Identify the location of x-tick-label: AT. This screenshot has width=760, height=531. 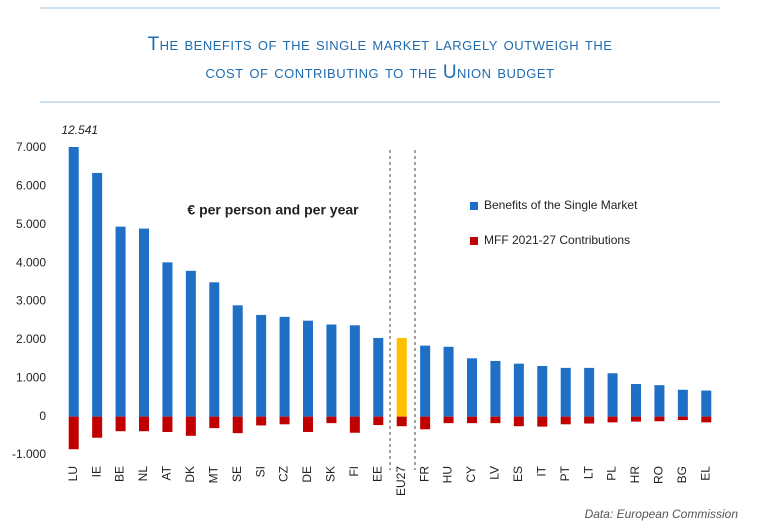
(167, 472).